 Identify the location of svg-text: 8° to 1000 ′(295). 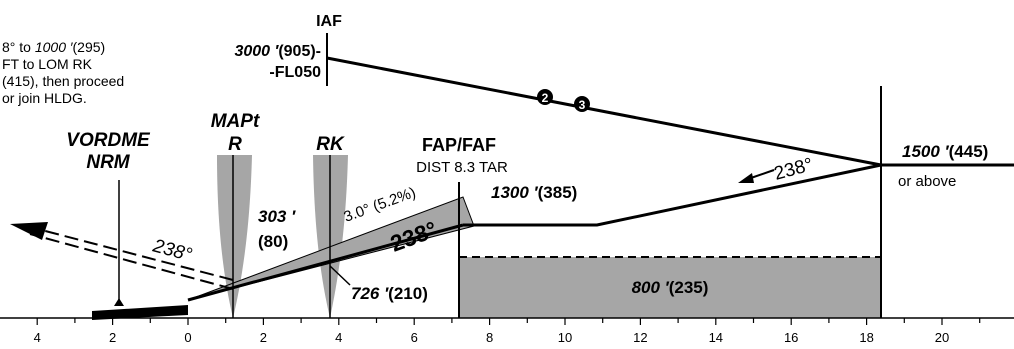
(53, 47).